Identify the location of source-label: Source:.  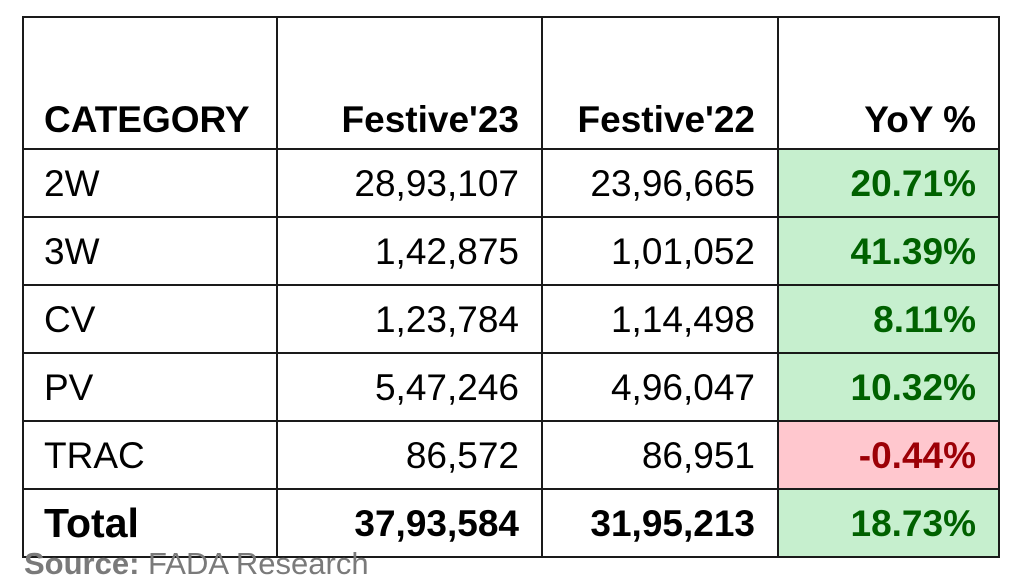
(82, 563).